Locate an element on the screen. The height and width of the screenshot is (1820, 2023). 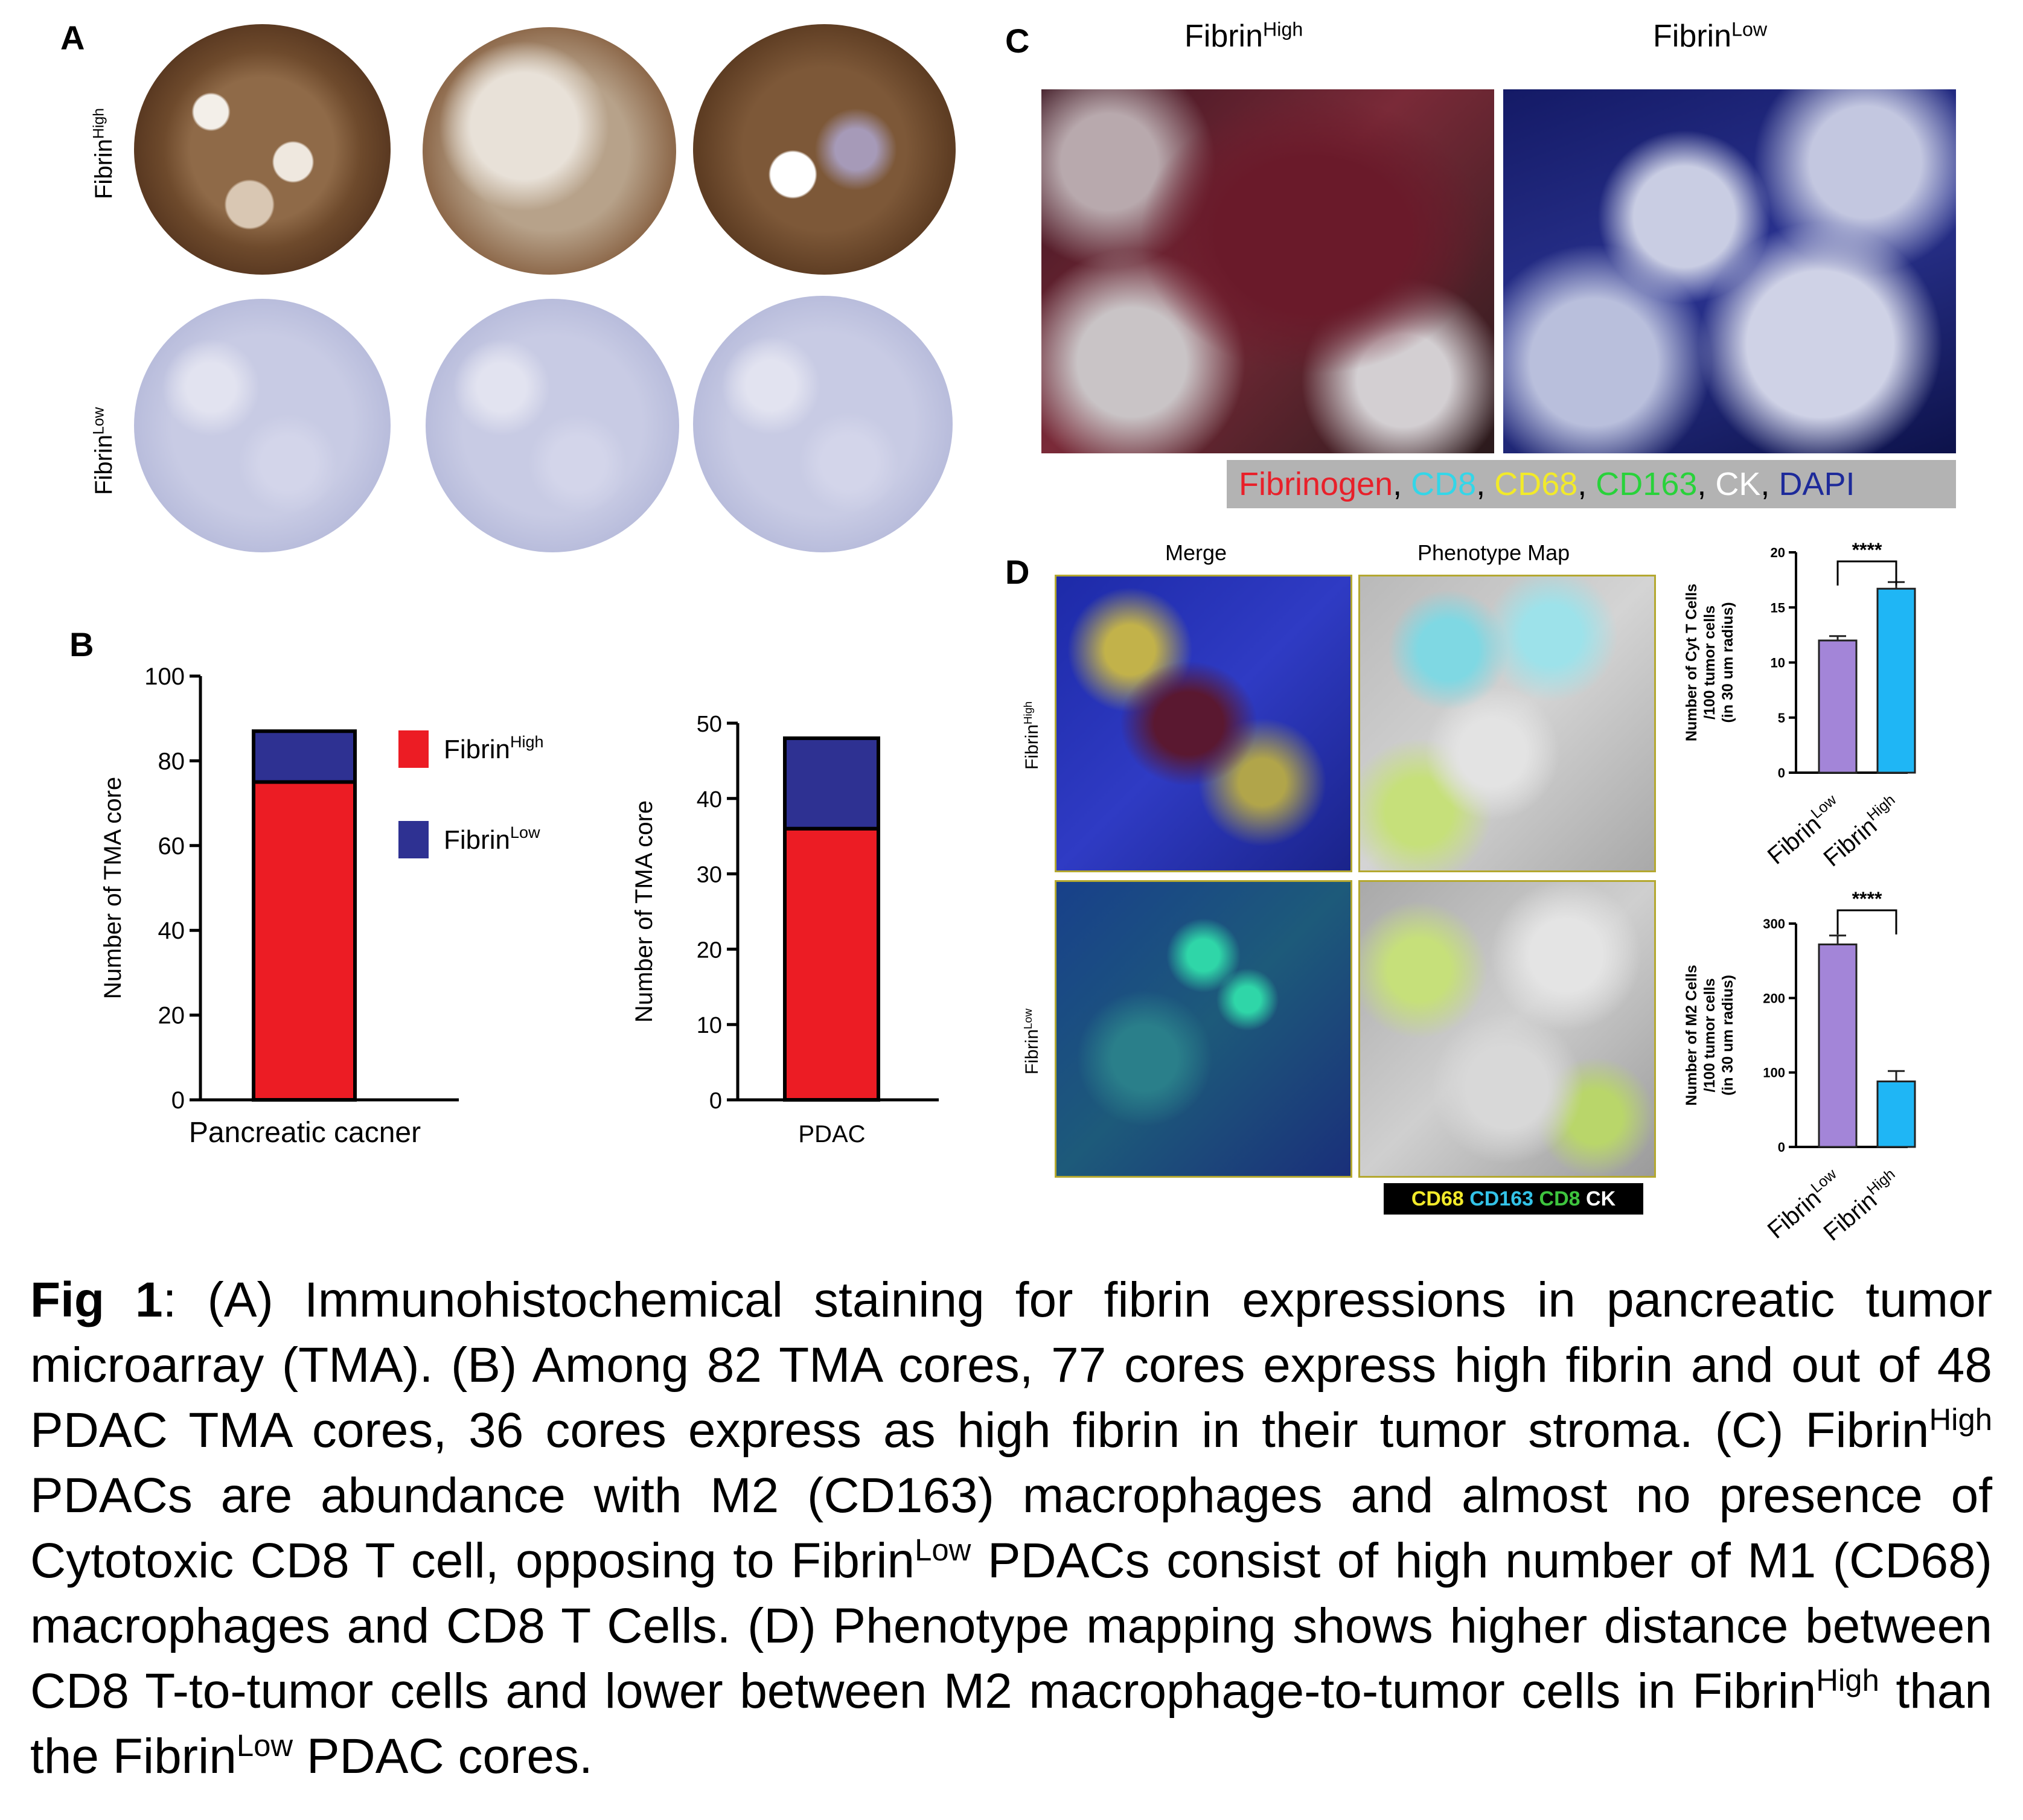
y-axis-label: Number of Cyt T Cells is located at coordinates (1692, 663).